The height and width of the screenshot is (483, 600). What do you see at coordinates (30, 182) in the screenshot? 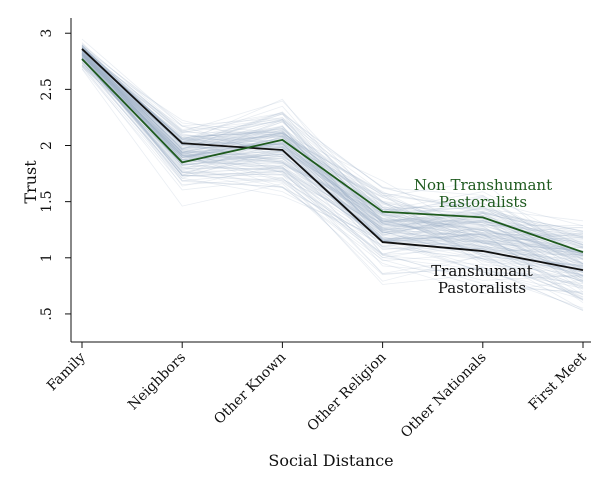
I see `y-axis-title: Trust` at bounding box center [30, 182].